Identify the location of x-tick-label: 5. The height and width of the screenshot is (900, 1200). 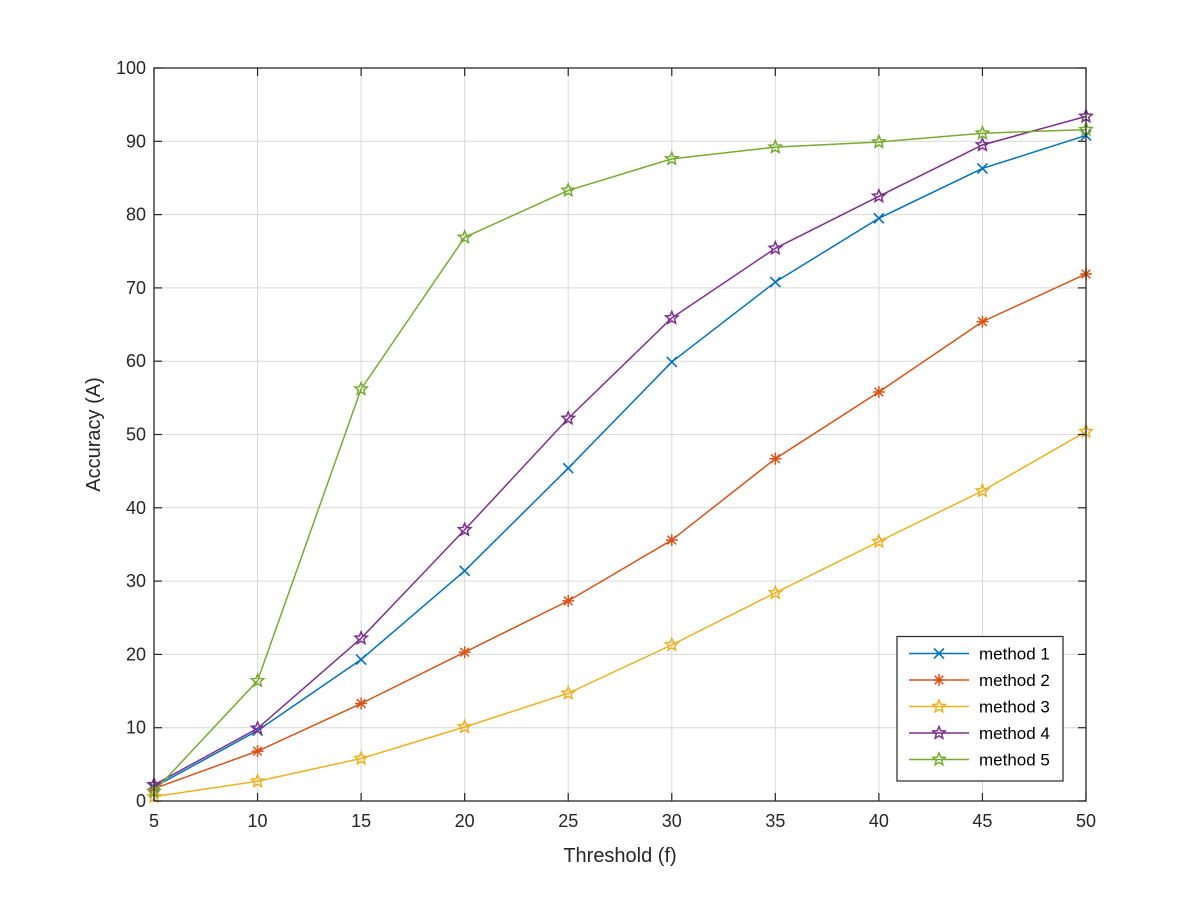
(154, 821).